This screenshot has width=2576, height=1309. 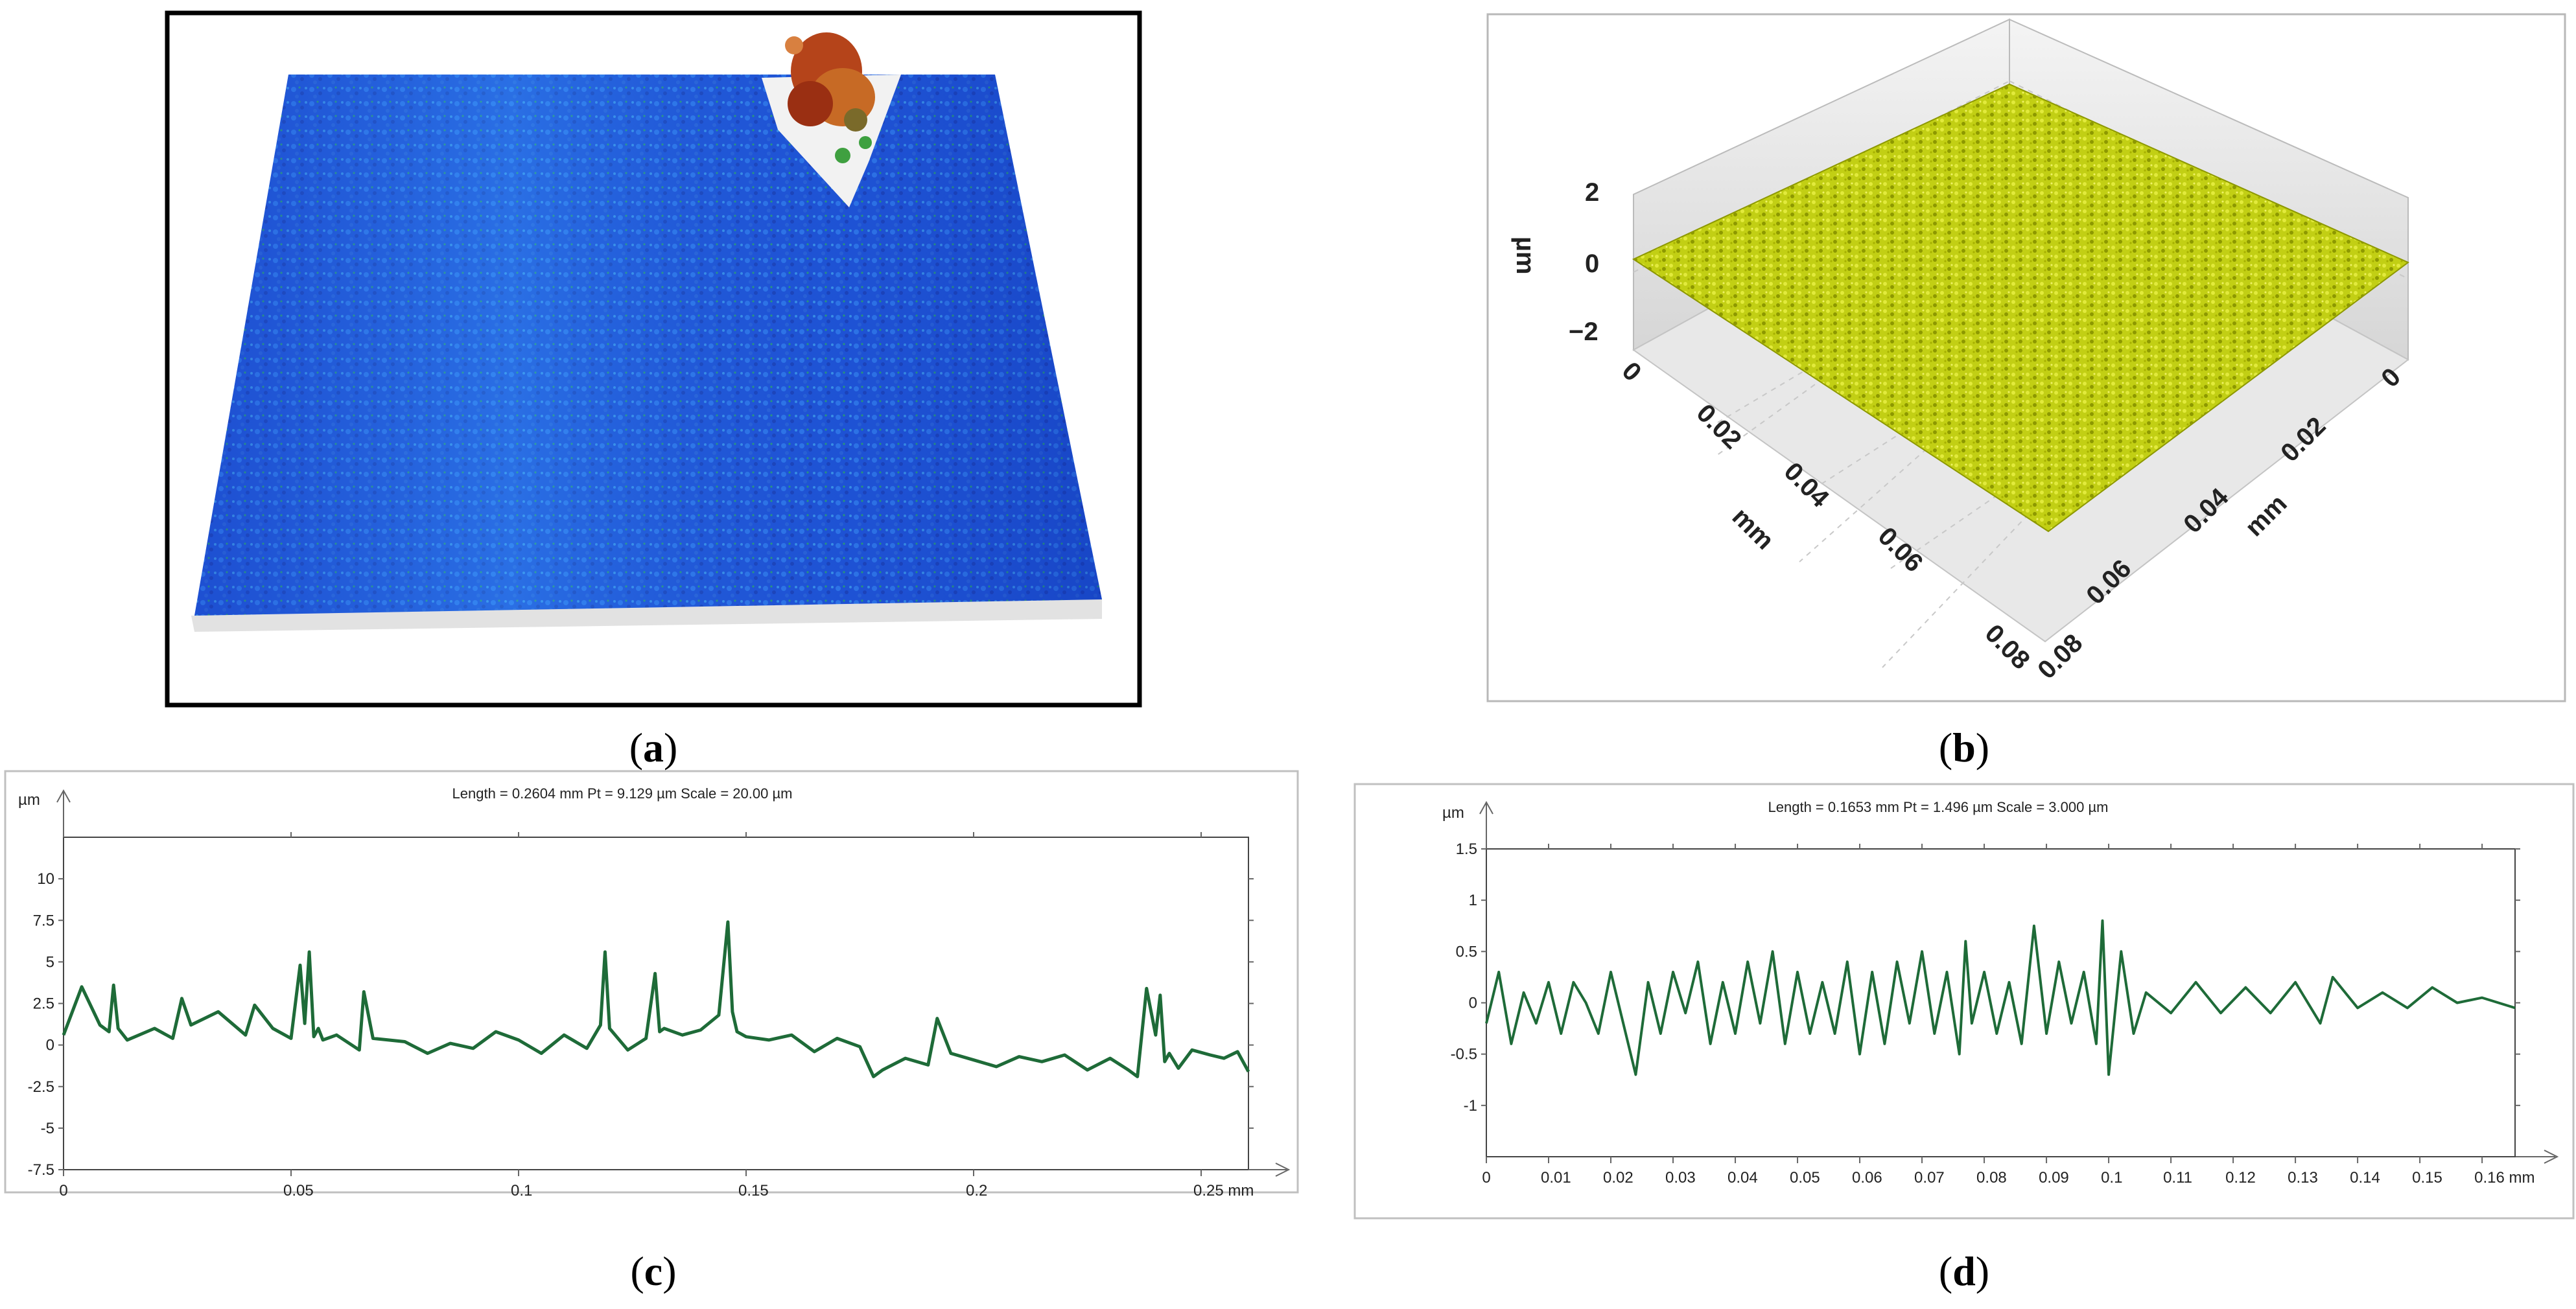 I want to click on chart-d-y-ticks: 1.5 1 0.5 0 -0.5 -1, so click(x=1985, y=978).